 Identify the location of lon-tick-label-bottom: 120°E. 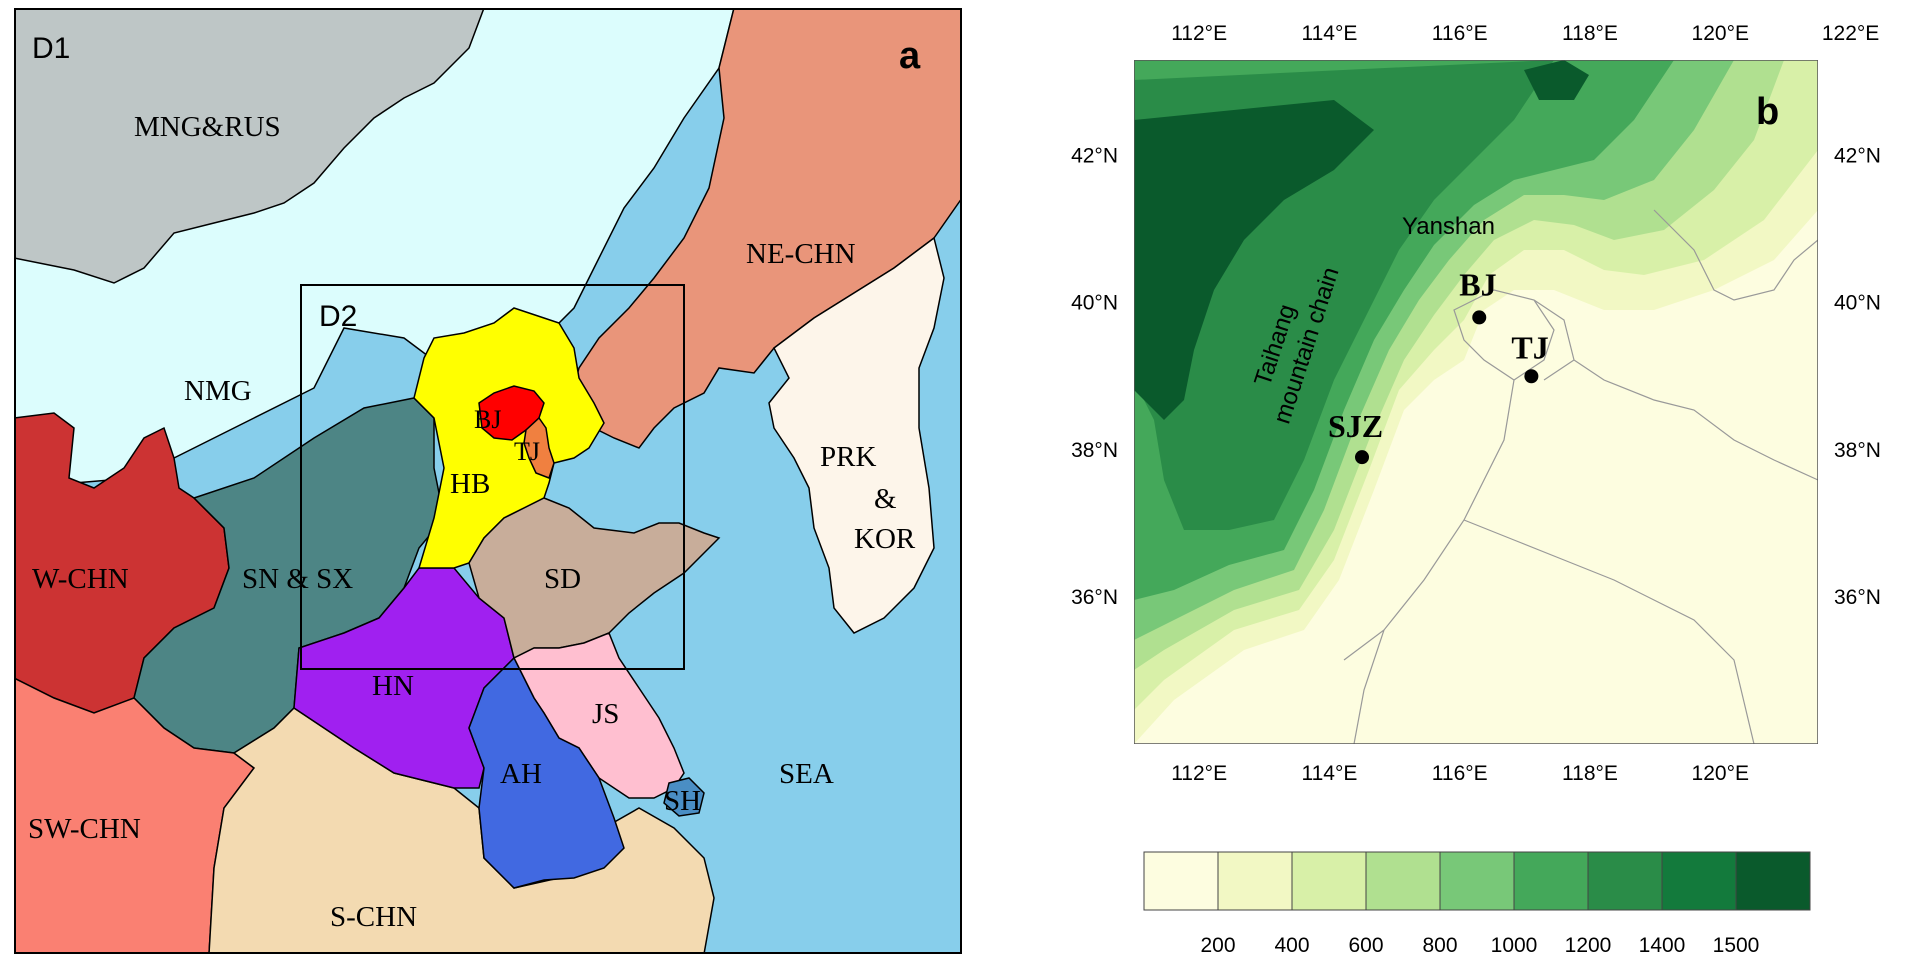
(1720, 773).